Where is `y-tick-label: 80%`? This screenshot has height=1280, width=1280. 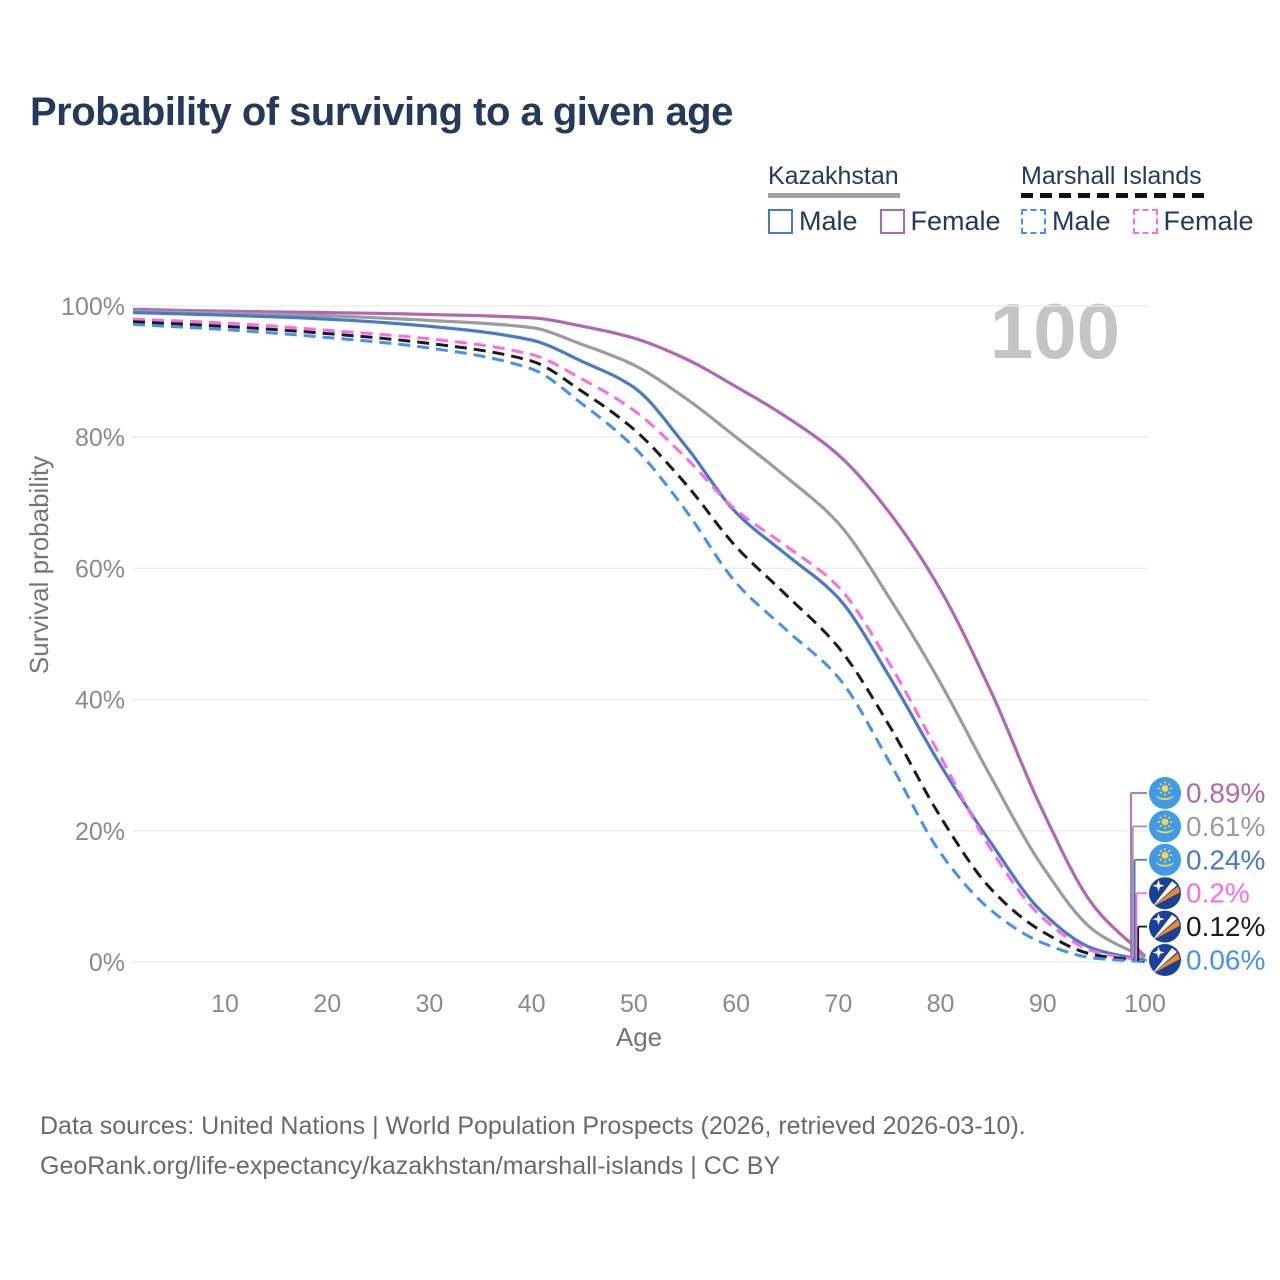 y-tick-label: 80% is located at coordinates (100, 438).